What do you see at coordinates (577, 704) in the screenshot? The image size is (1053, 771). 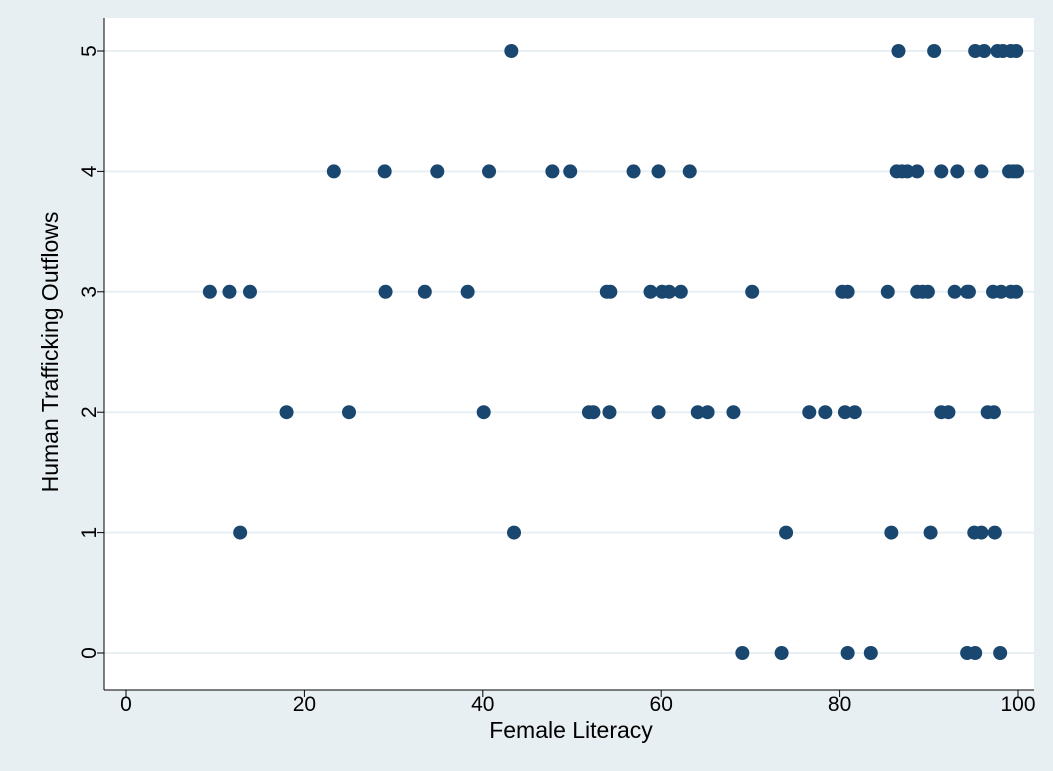 I see `x-tick-labels: 0 20 40 60 80 100` at bounding box center [577, 704].